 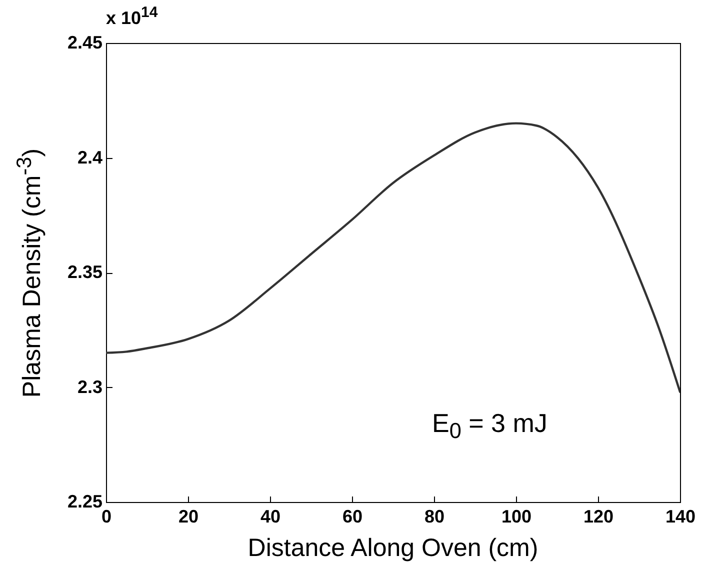 I want to click on x-tick-label: 20, so click(x=188, y=516).